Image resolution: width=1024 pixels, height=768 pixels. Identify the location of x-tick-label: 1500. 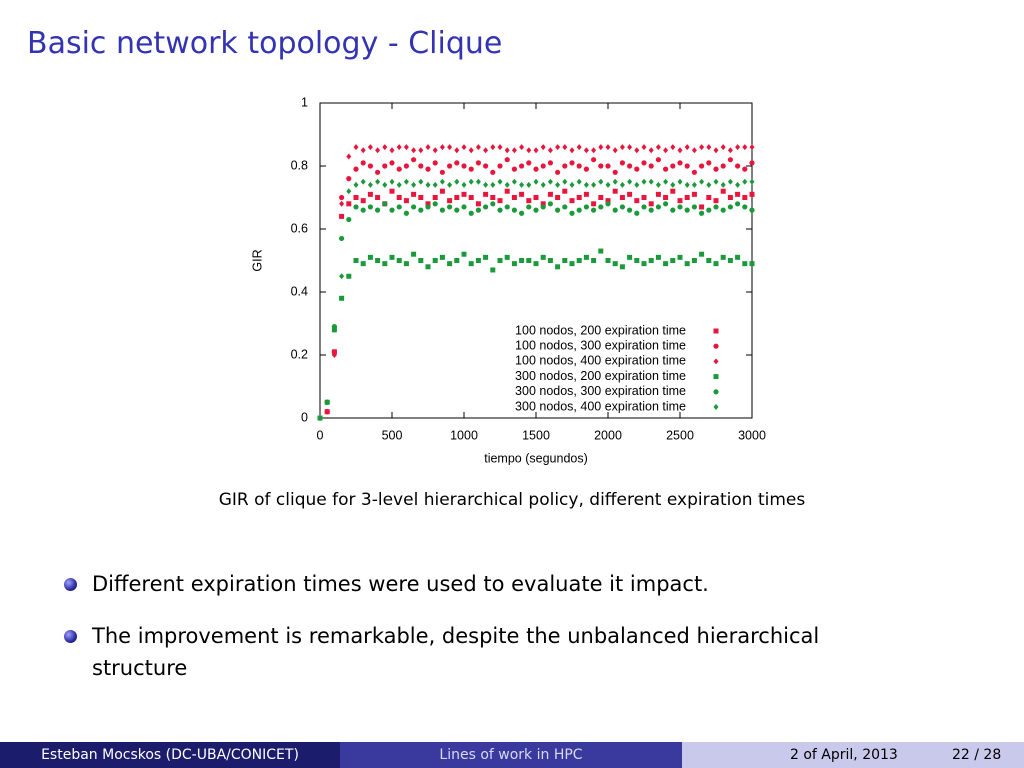
(536, 435).